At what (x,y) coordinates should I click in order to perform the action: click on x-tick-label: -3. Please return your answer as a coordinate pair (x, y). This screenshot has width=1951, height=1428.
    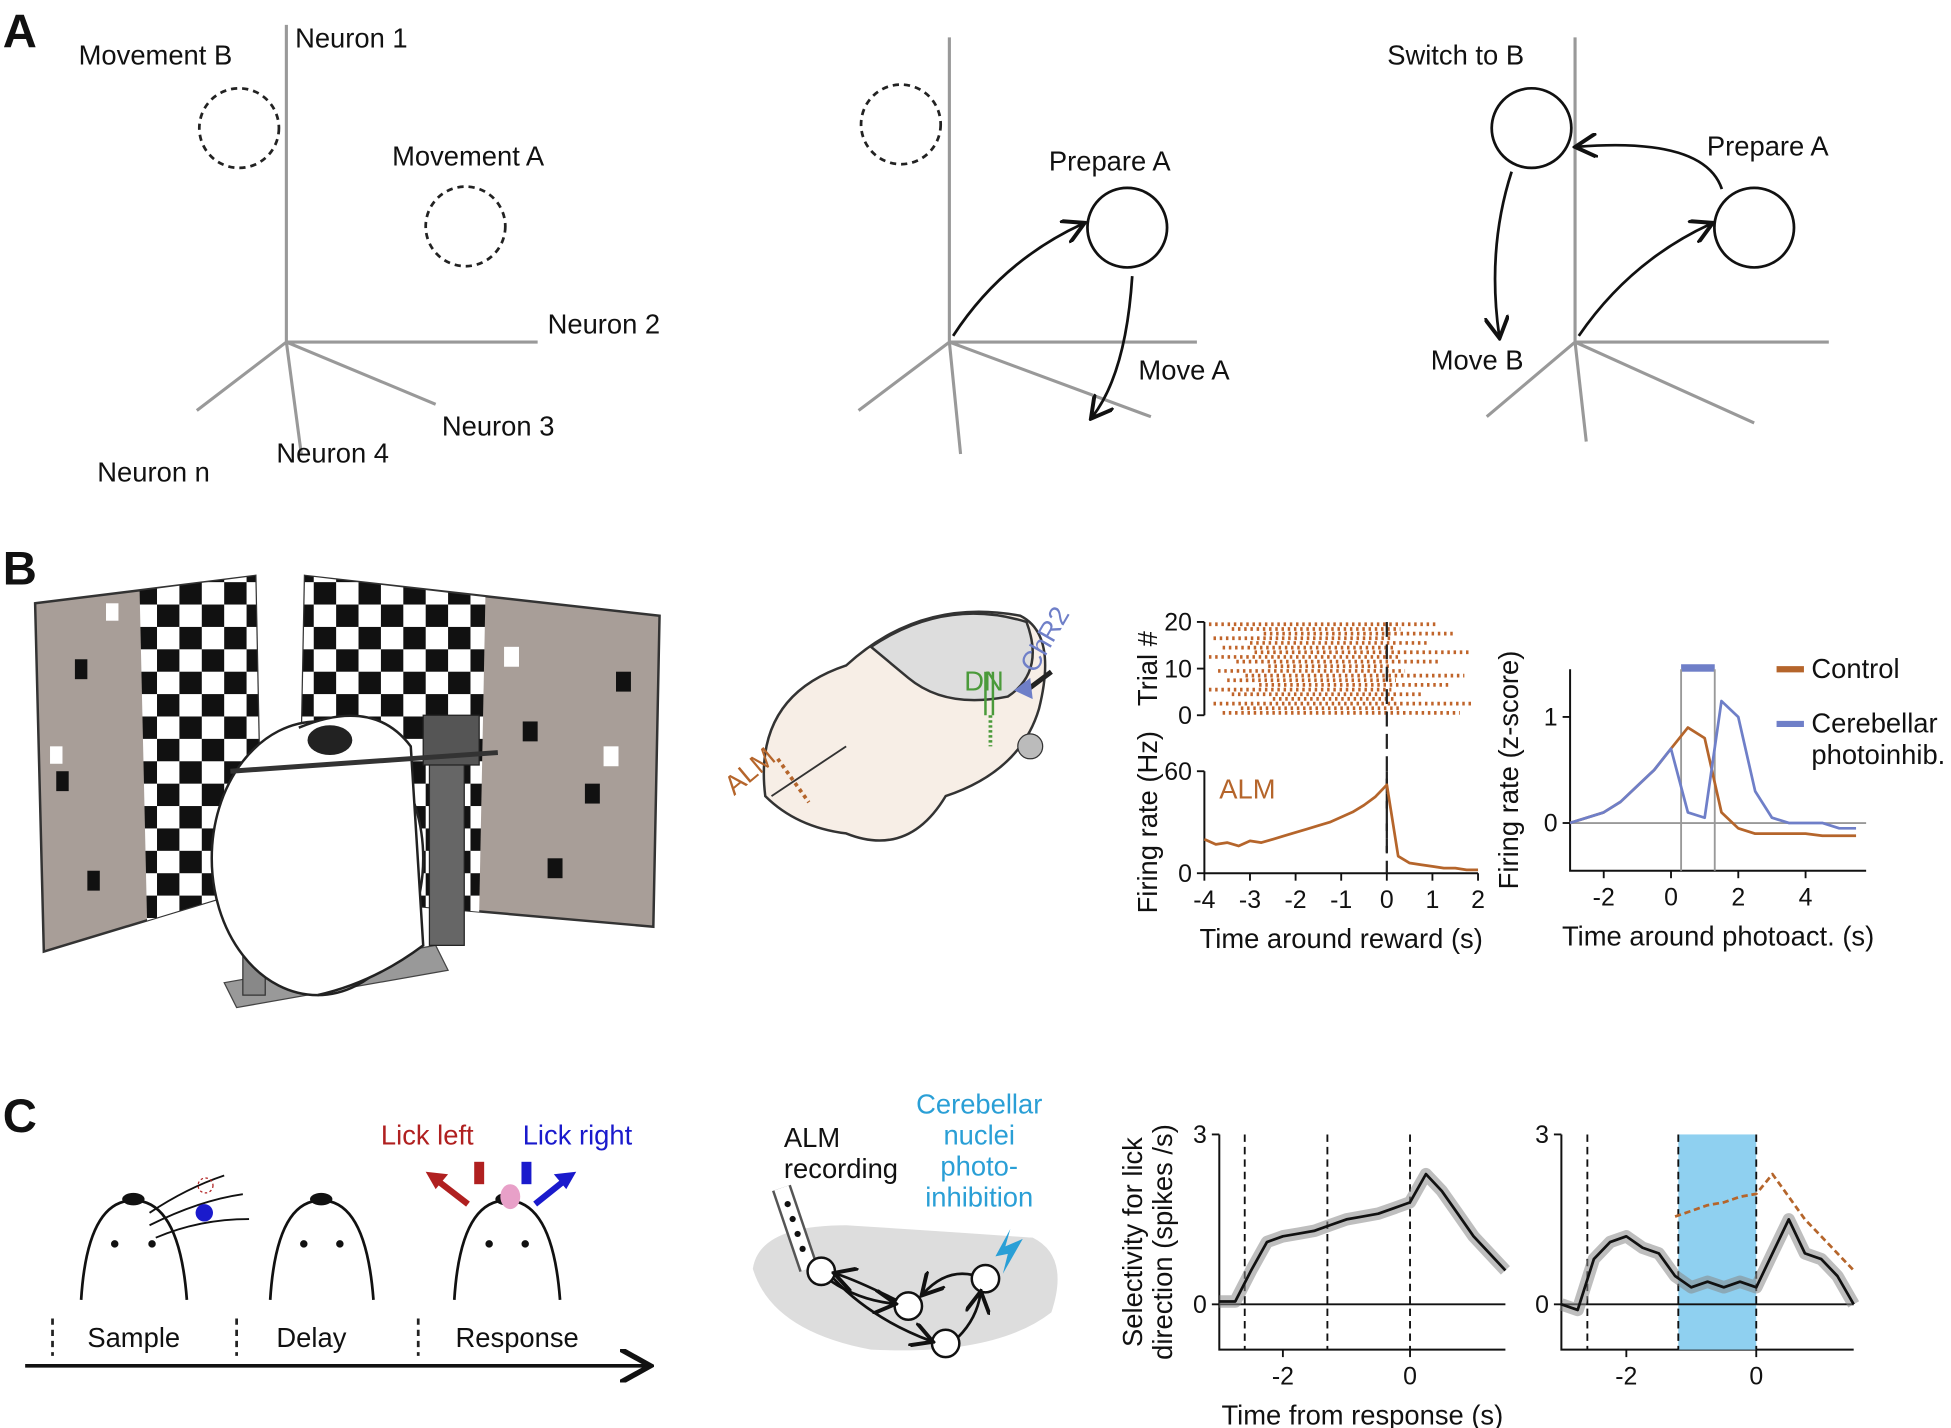
    Looking at the image, I should click on (1250, 900).